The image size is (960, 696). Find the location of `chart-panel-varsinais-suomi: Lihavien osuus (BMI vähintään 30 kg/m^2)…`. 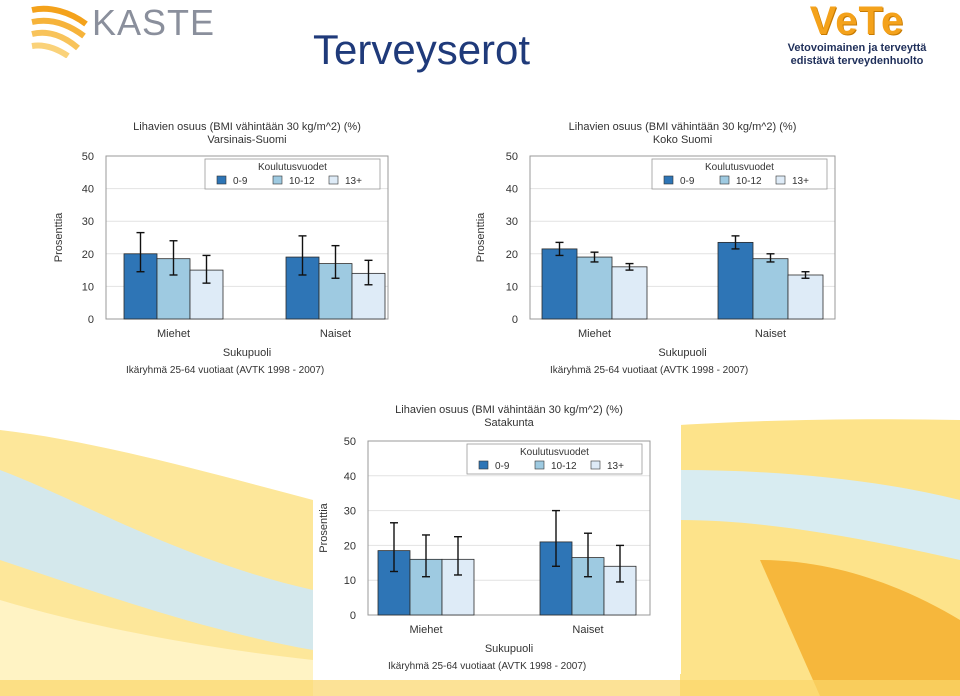

chart-panel-varsinais-suomi: Lihavien osuus (BMI vähintään 30 kg/m^2)… is located at coordinates (234, 244).